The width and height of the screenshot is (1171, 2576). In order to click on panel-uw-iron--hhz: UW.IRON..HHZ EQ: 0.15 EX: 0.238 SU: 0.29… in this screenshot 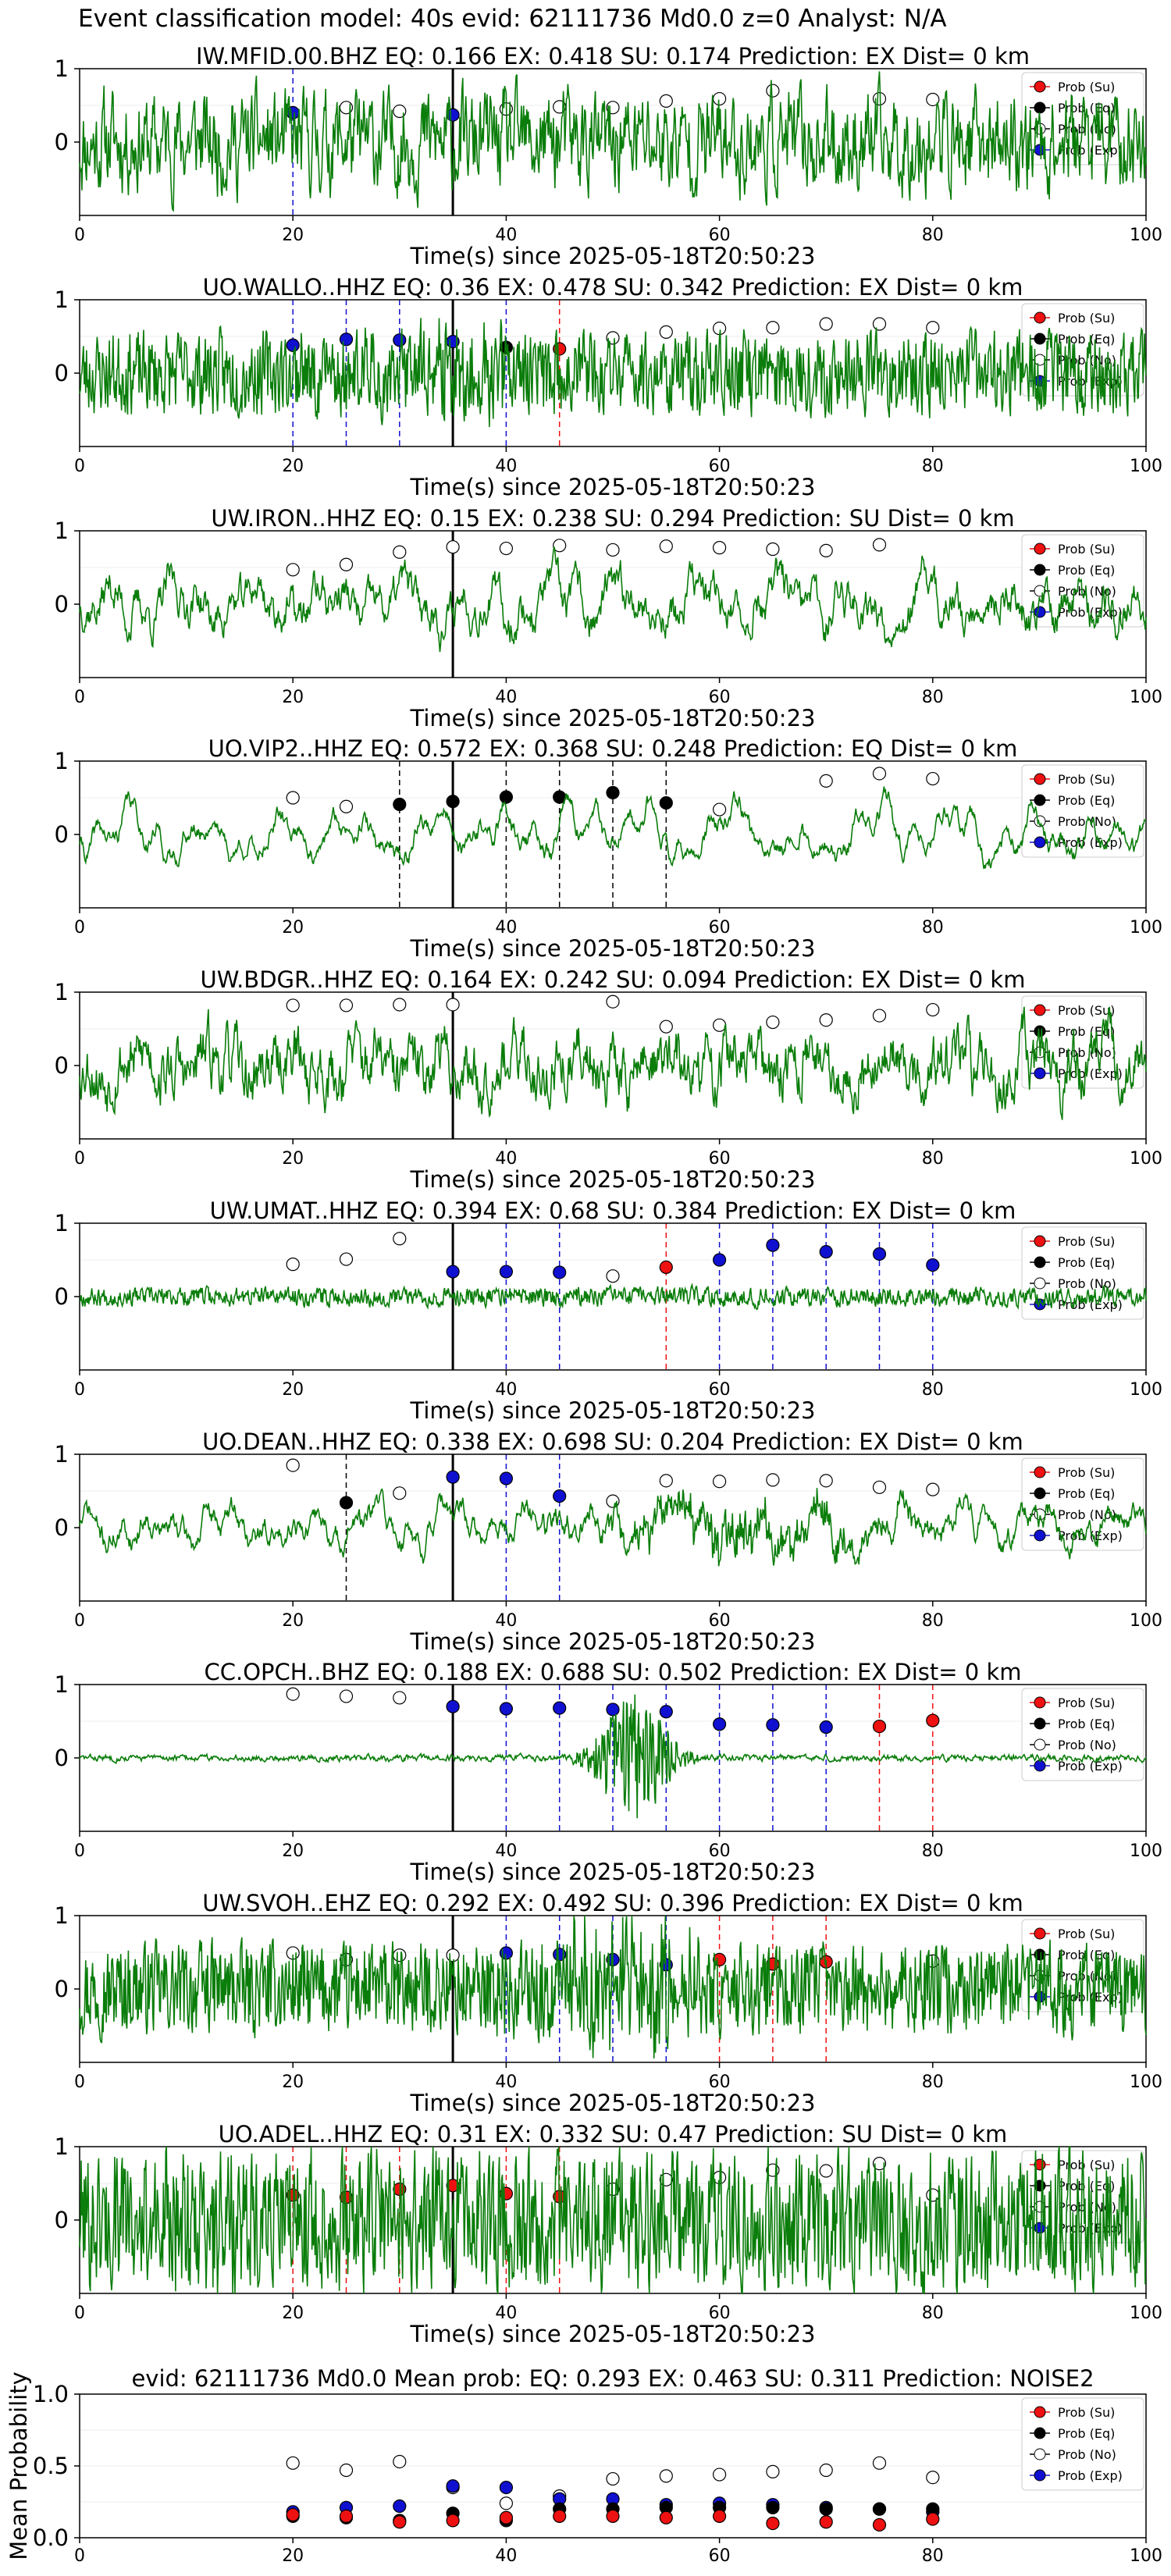, I will do `click(608, 618)`.